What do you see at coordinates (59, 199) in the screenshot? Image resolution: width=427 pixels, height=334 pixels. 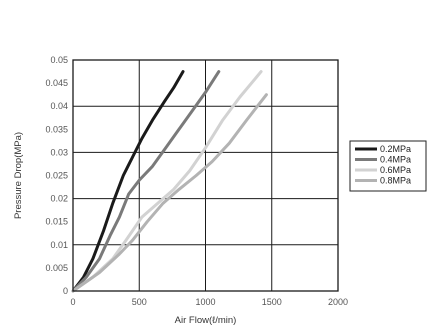 I see `y-tick-label: 0.02` at bounding box center [59, 199].